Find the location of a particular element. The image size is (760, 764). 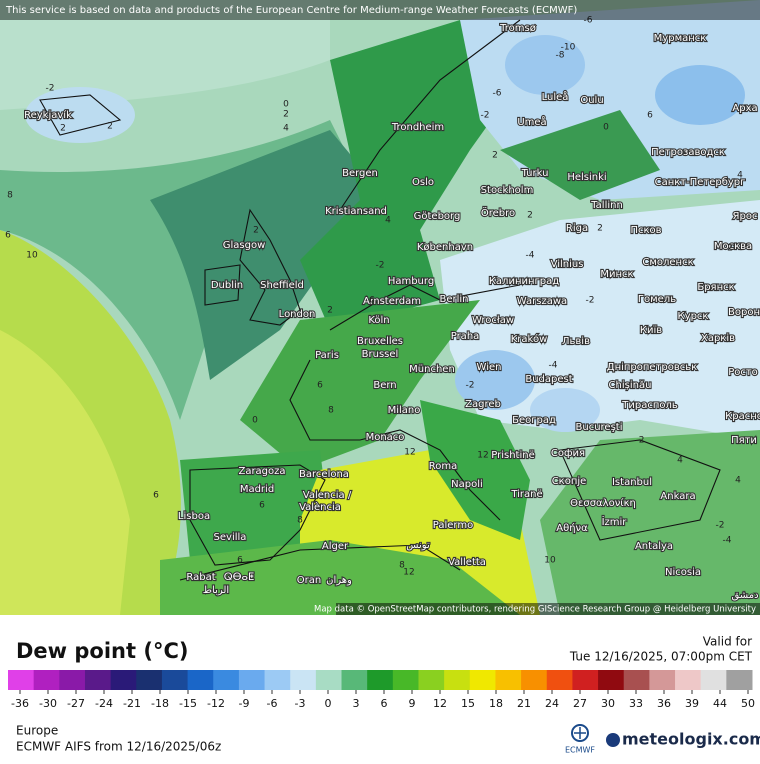

city-label: Örebro is located at coordinates (498, 212).